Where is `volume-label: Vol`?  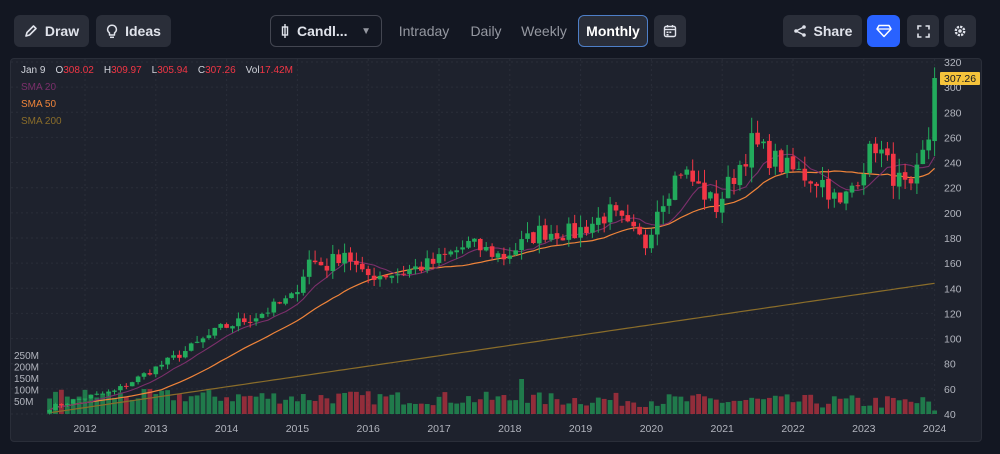 volume-label: Vol is located at coordinates (252, 70).